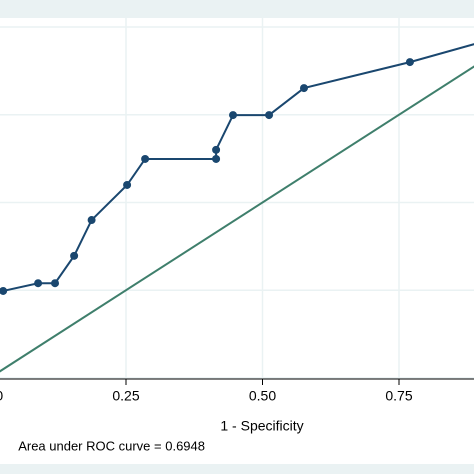  What do you see at coordinates (398, 396) in the screenshot?
I see `x-tick-label: 0.75` at bounding box center [398, 396].